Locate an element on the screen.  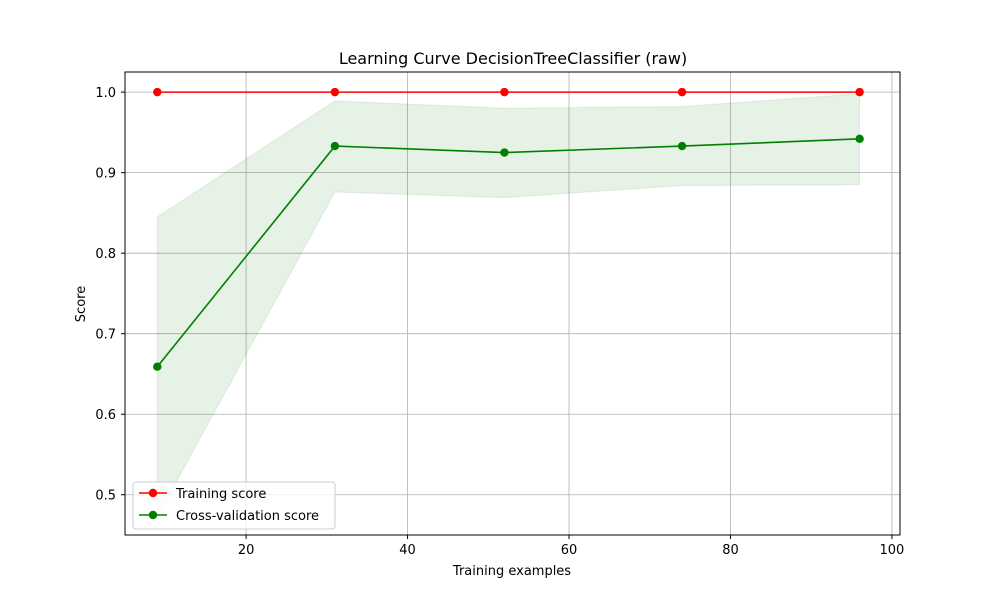
legend-label: Training score is located at coordinates (220, 494).